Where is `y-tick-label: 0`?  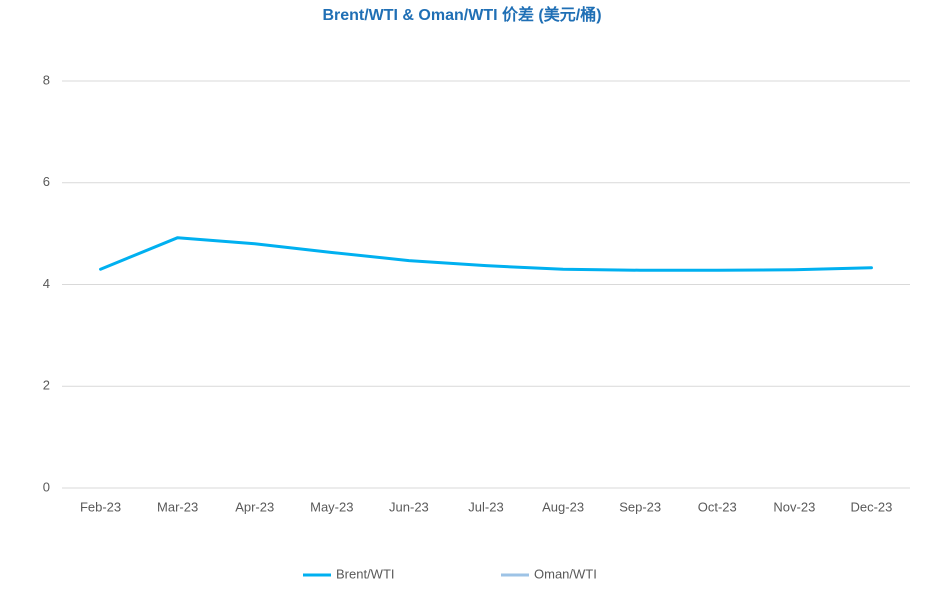
y-tick-label: 0 is located at coordinates (46, 486).